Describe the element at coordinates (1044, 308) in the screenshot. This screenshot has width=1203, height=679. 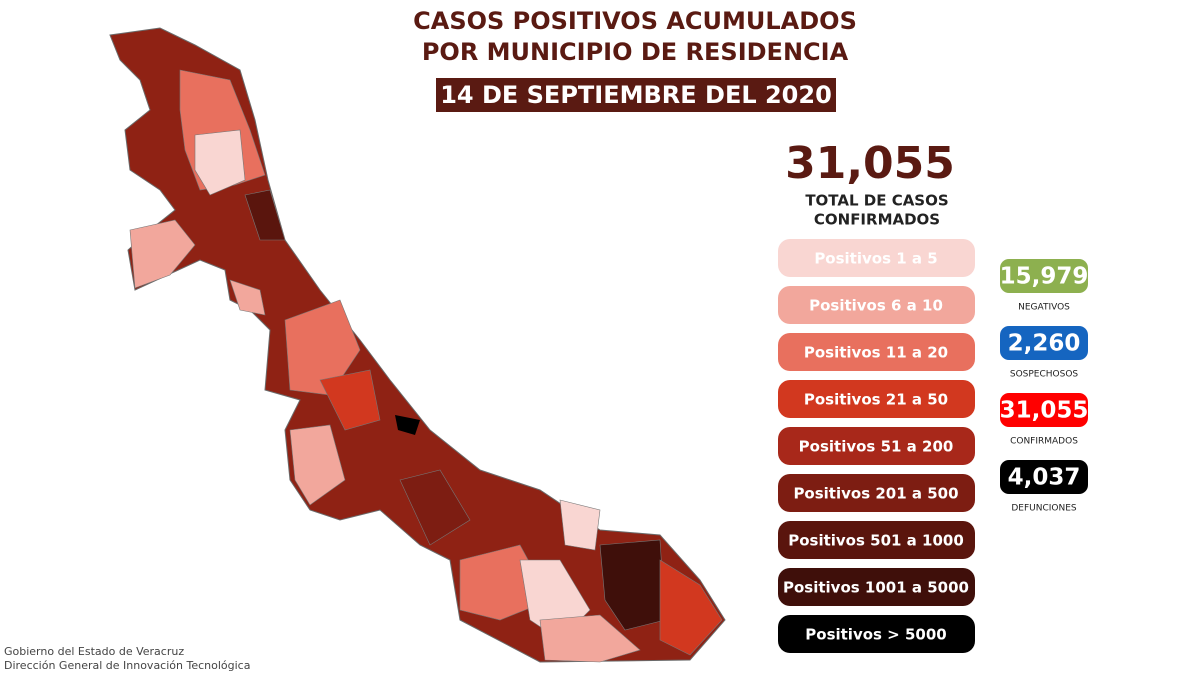
I see `stat-label: NEGATIVOS` at that location.